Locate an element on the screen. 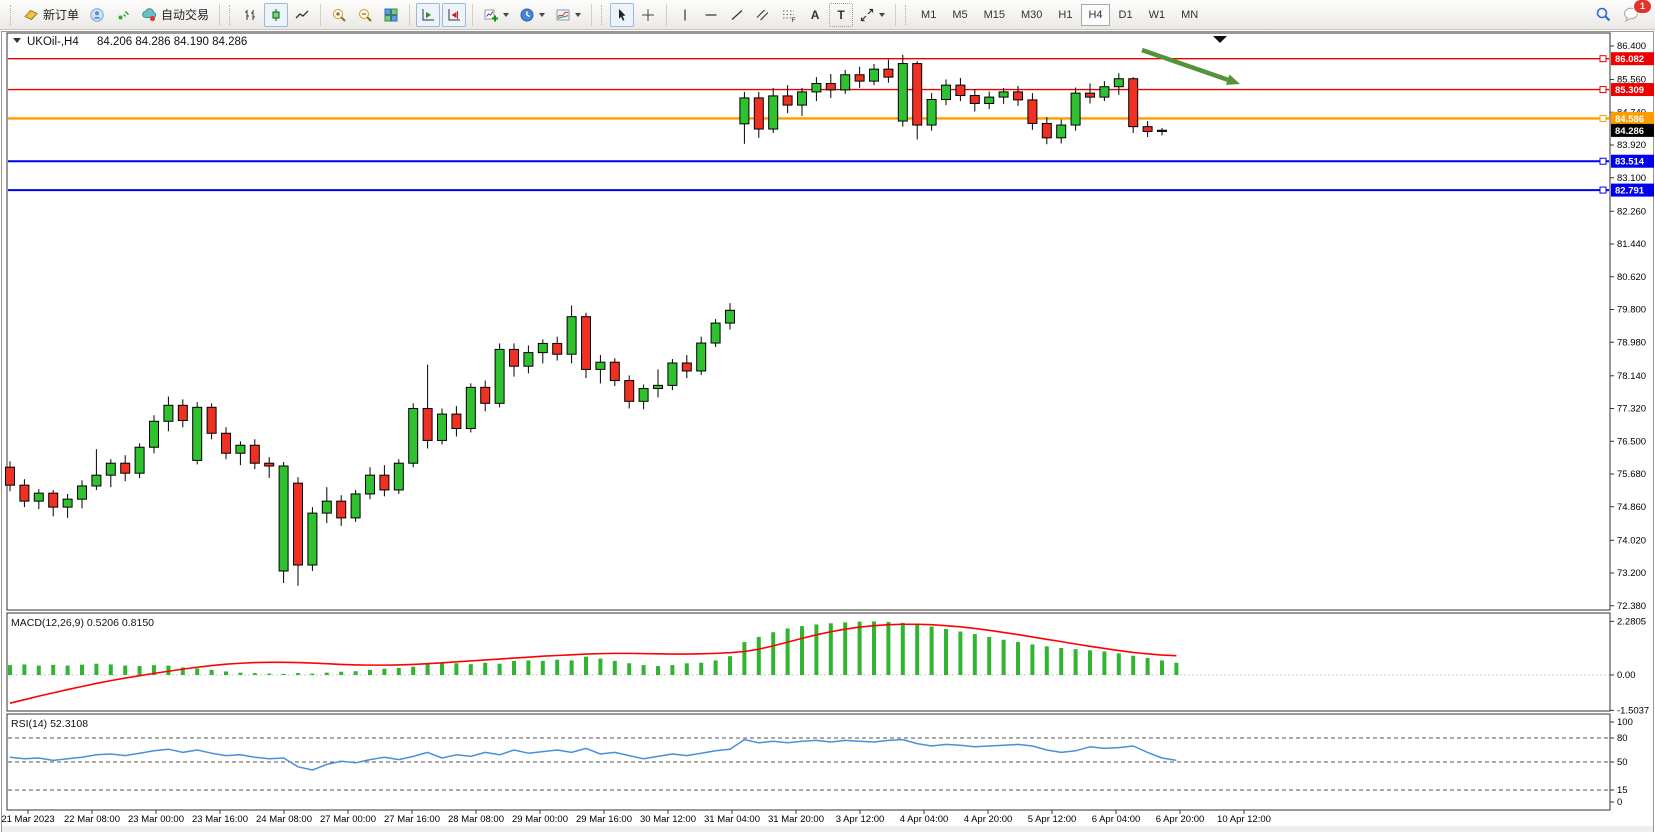  chart-shift-marker-icon is located at coordinates (1220, 39).